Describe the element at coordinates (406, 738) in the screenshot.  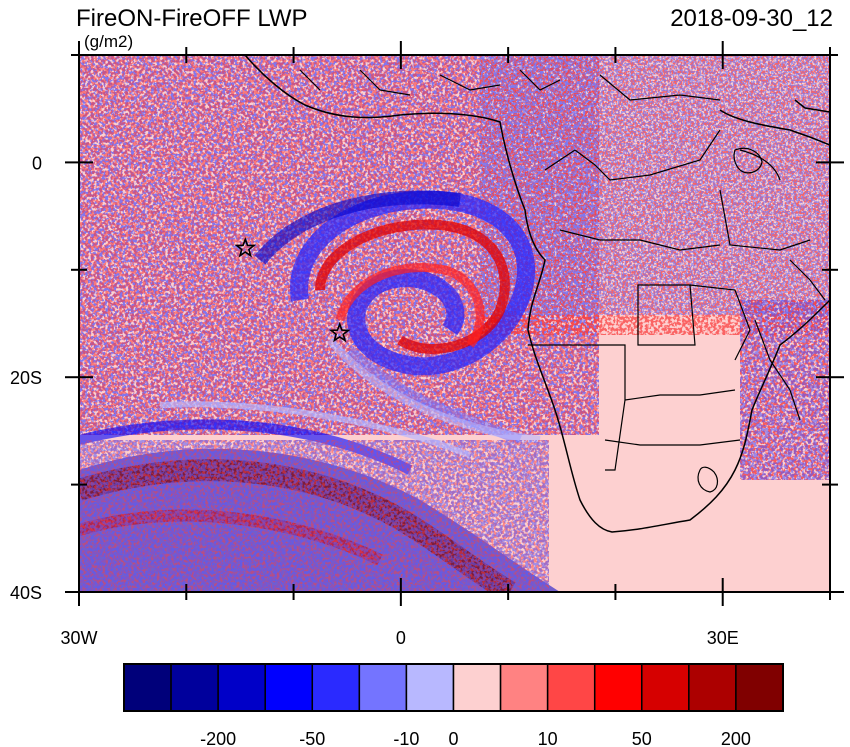
I see `colorbar-label: -10` at that location.